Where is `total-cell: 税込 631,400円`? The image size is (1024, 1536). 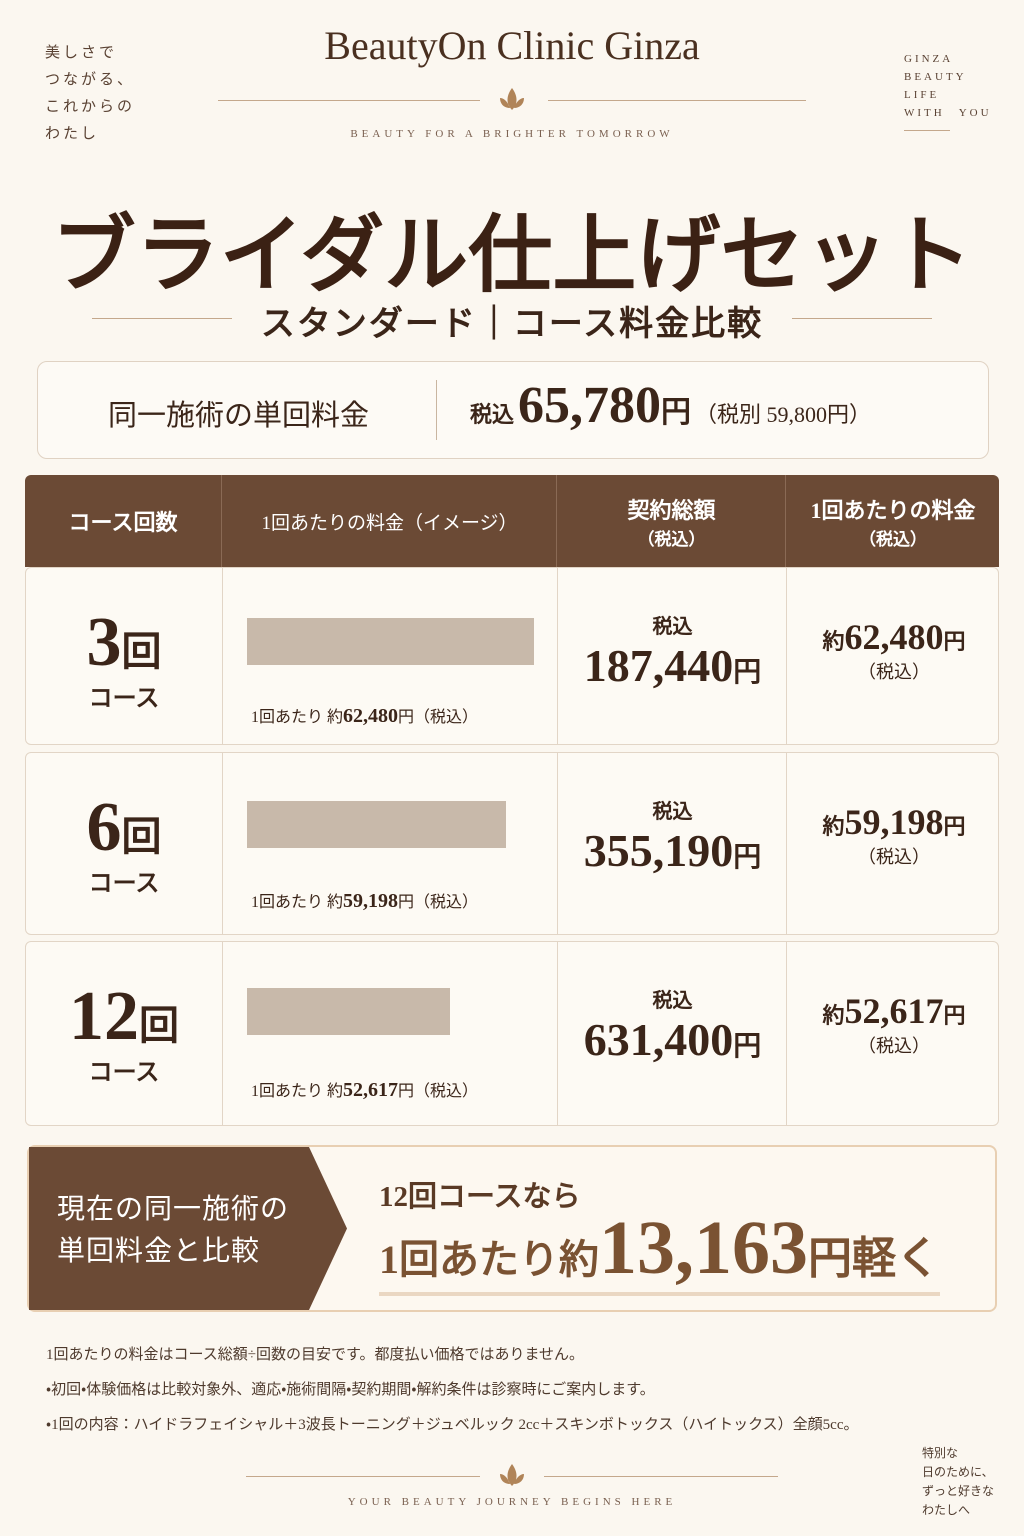 total-cell: 税込 631,400円 is located at coordinates (672, 1033).